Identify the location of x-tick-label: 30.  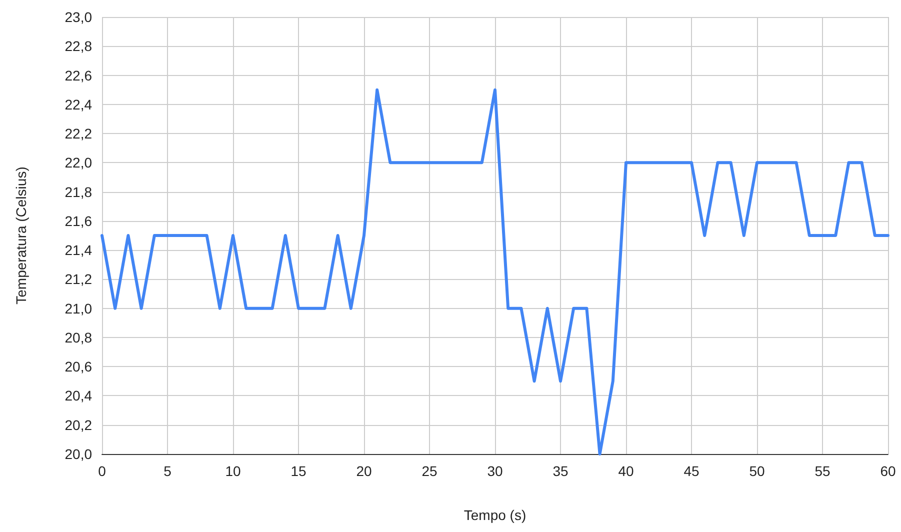
(495, 471).